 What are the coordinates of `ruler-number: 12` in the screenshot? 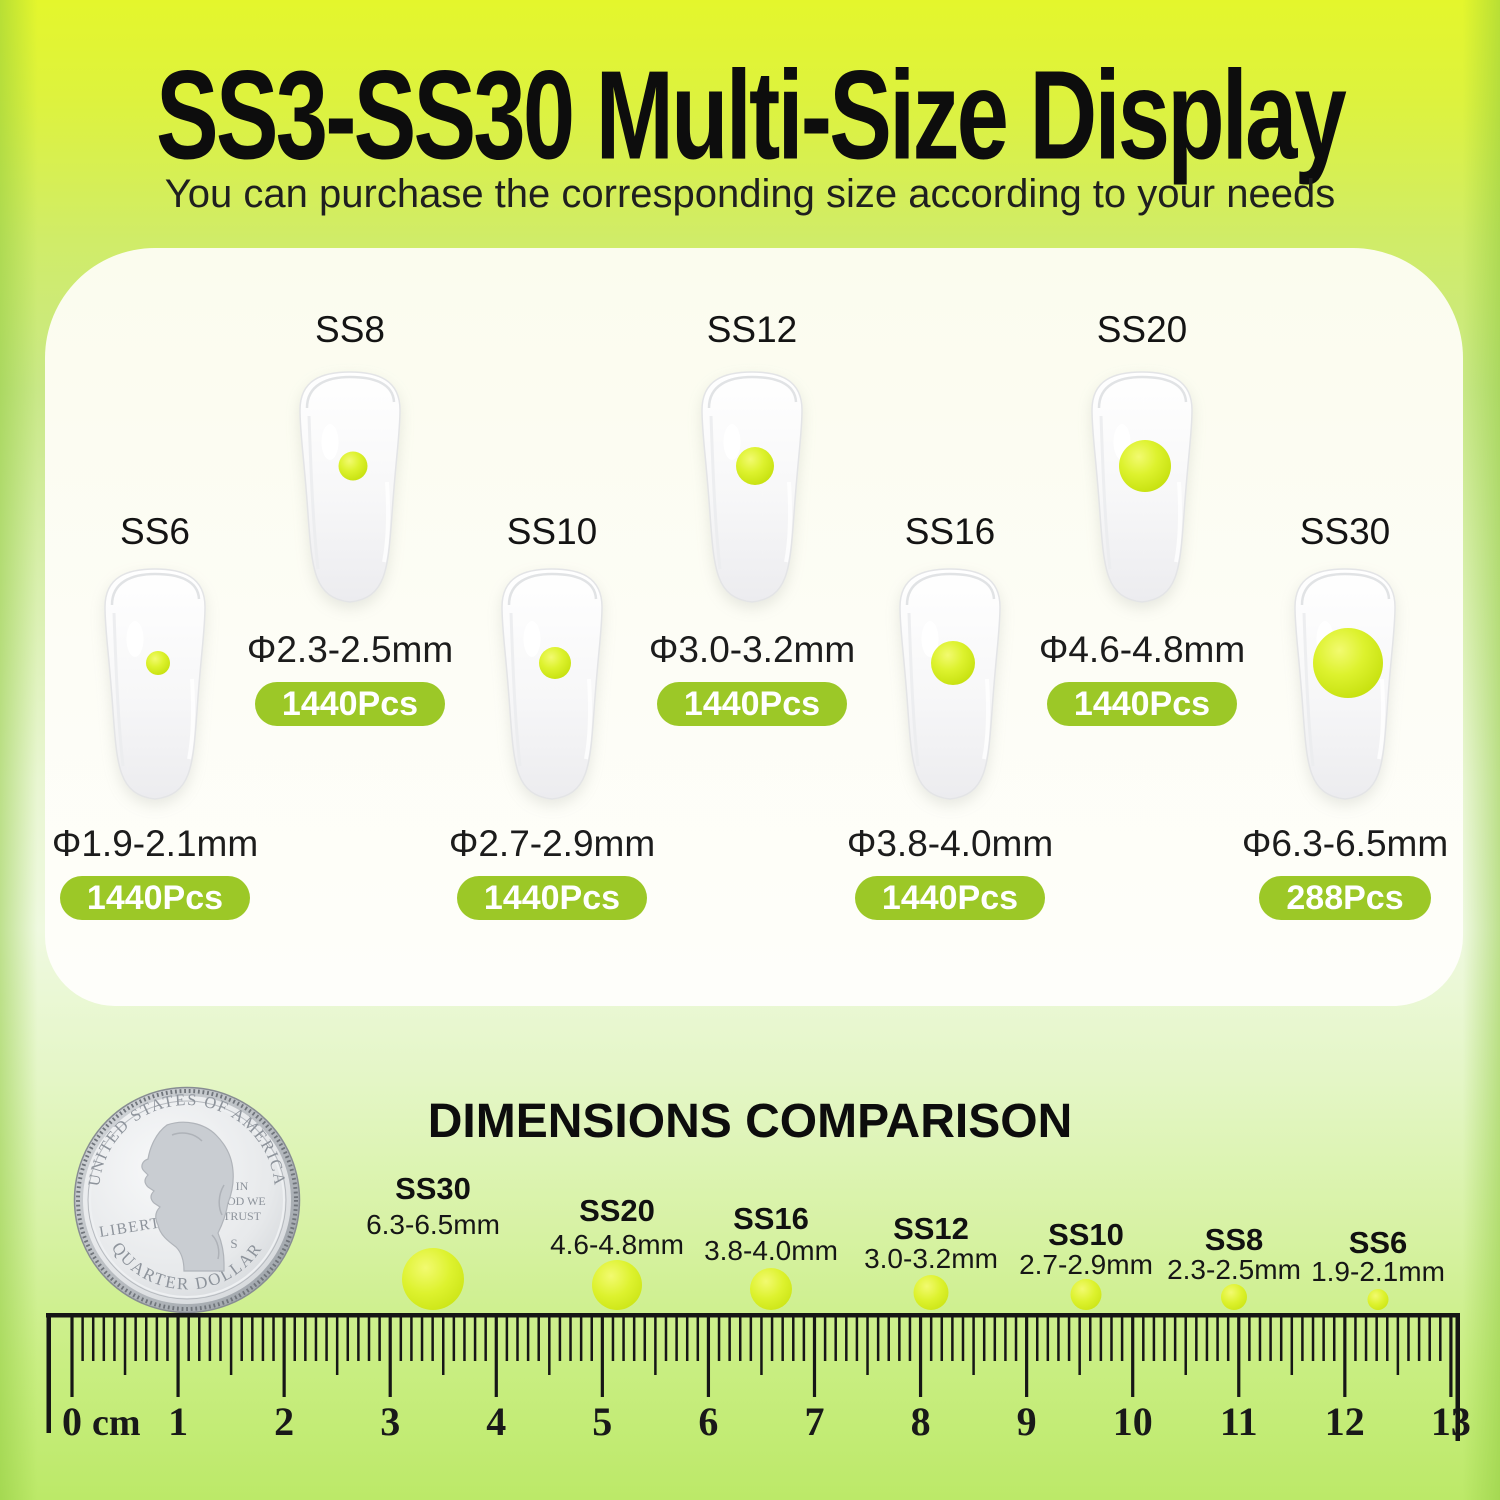 It's located at (1345, 1421).